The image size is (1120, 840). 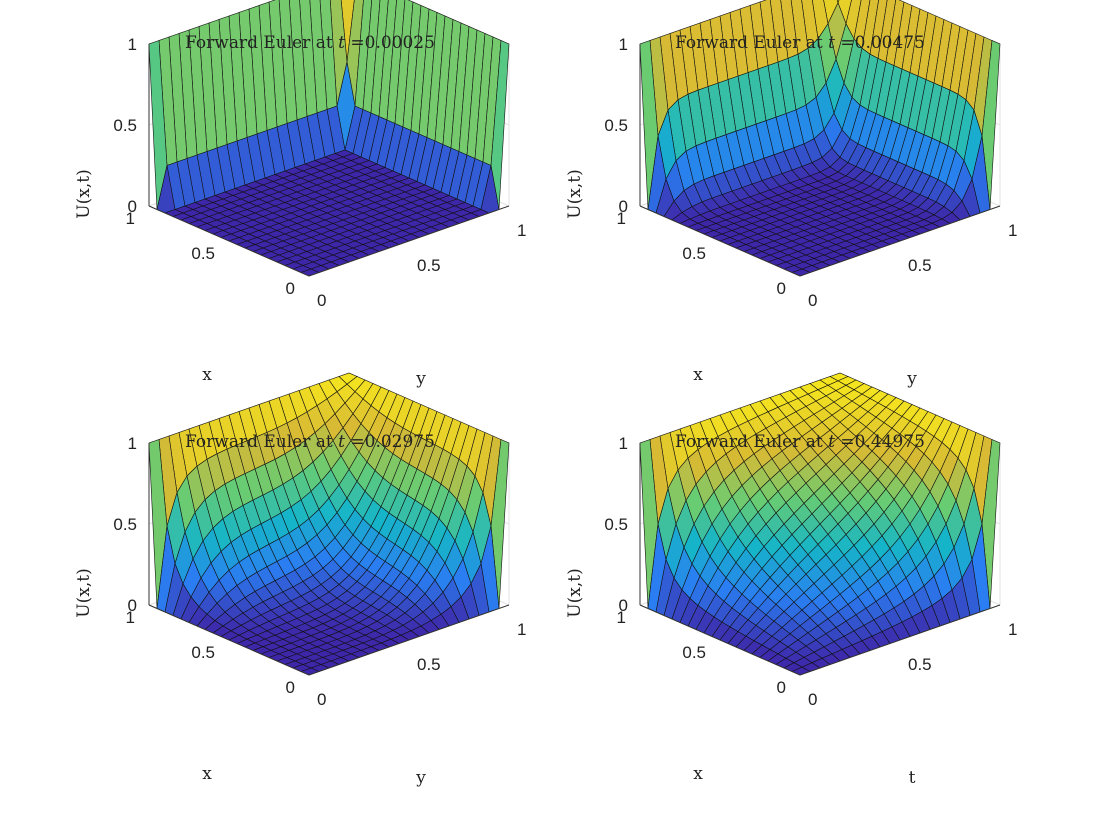 I want to click on chart-title: Forward Euler at t =0.44975, so click(x=800, y=442).